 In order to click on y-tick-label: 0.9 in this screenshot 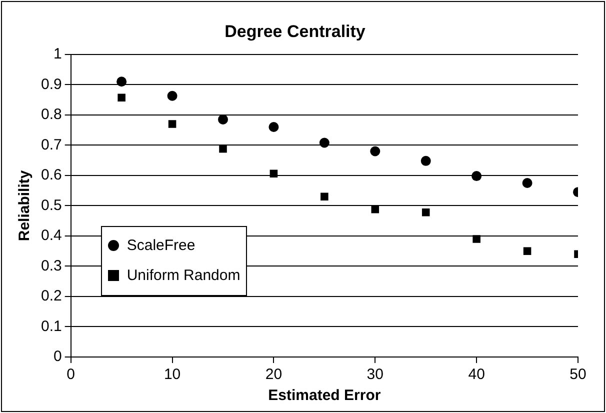, I will do `click(51, 84)`.